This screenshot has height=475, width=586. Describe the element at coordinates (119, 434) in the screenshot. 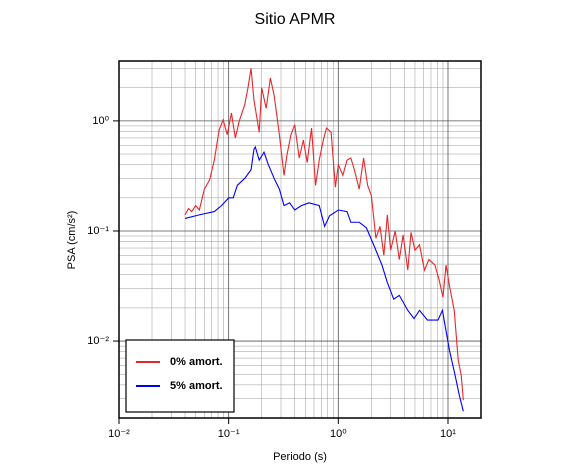

I see `x-tick-label: 10⁻²` at that location.